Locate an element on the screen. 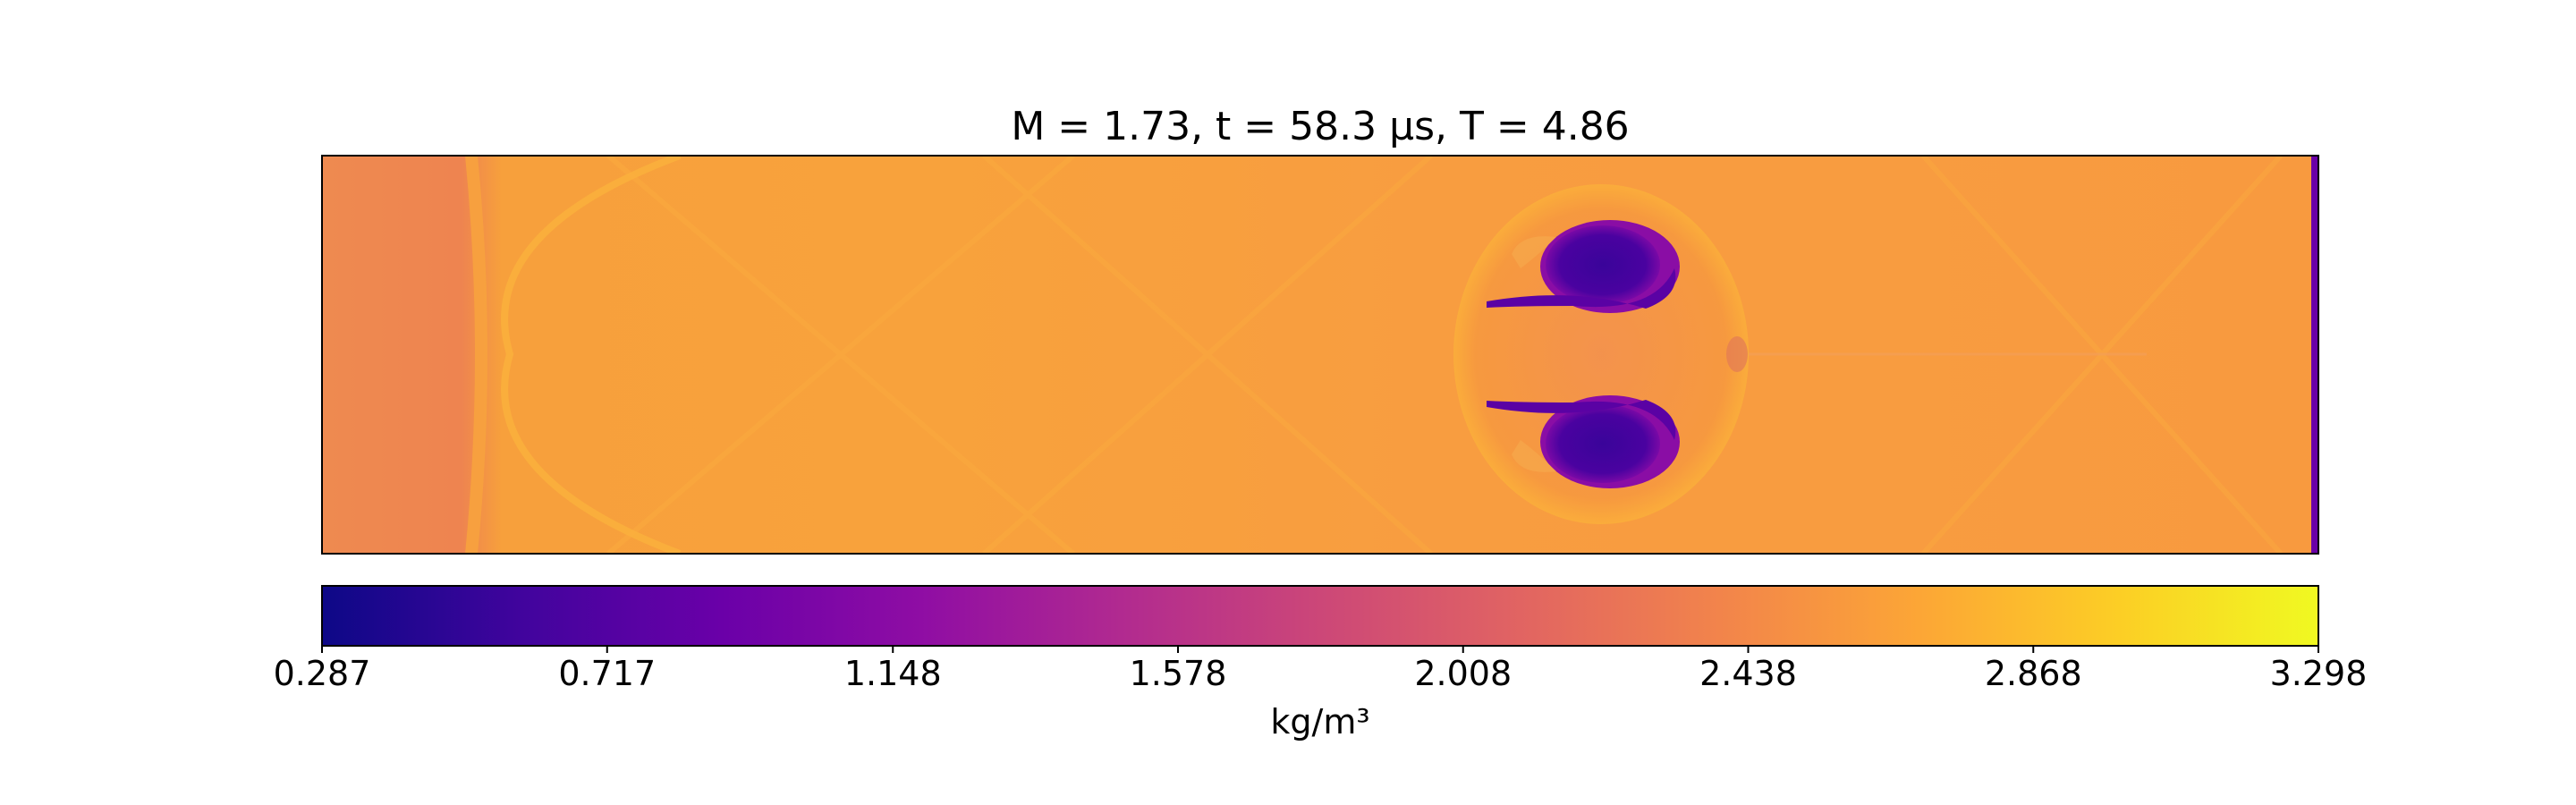  lower-vortex-core is located at coordinates (1603, 443).